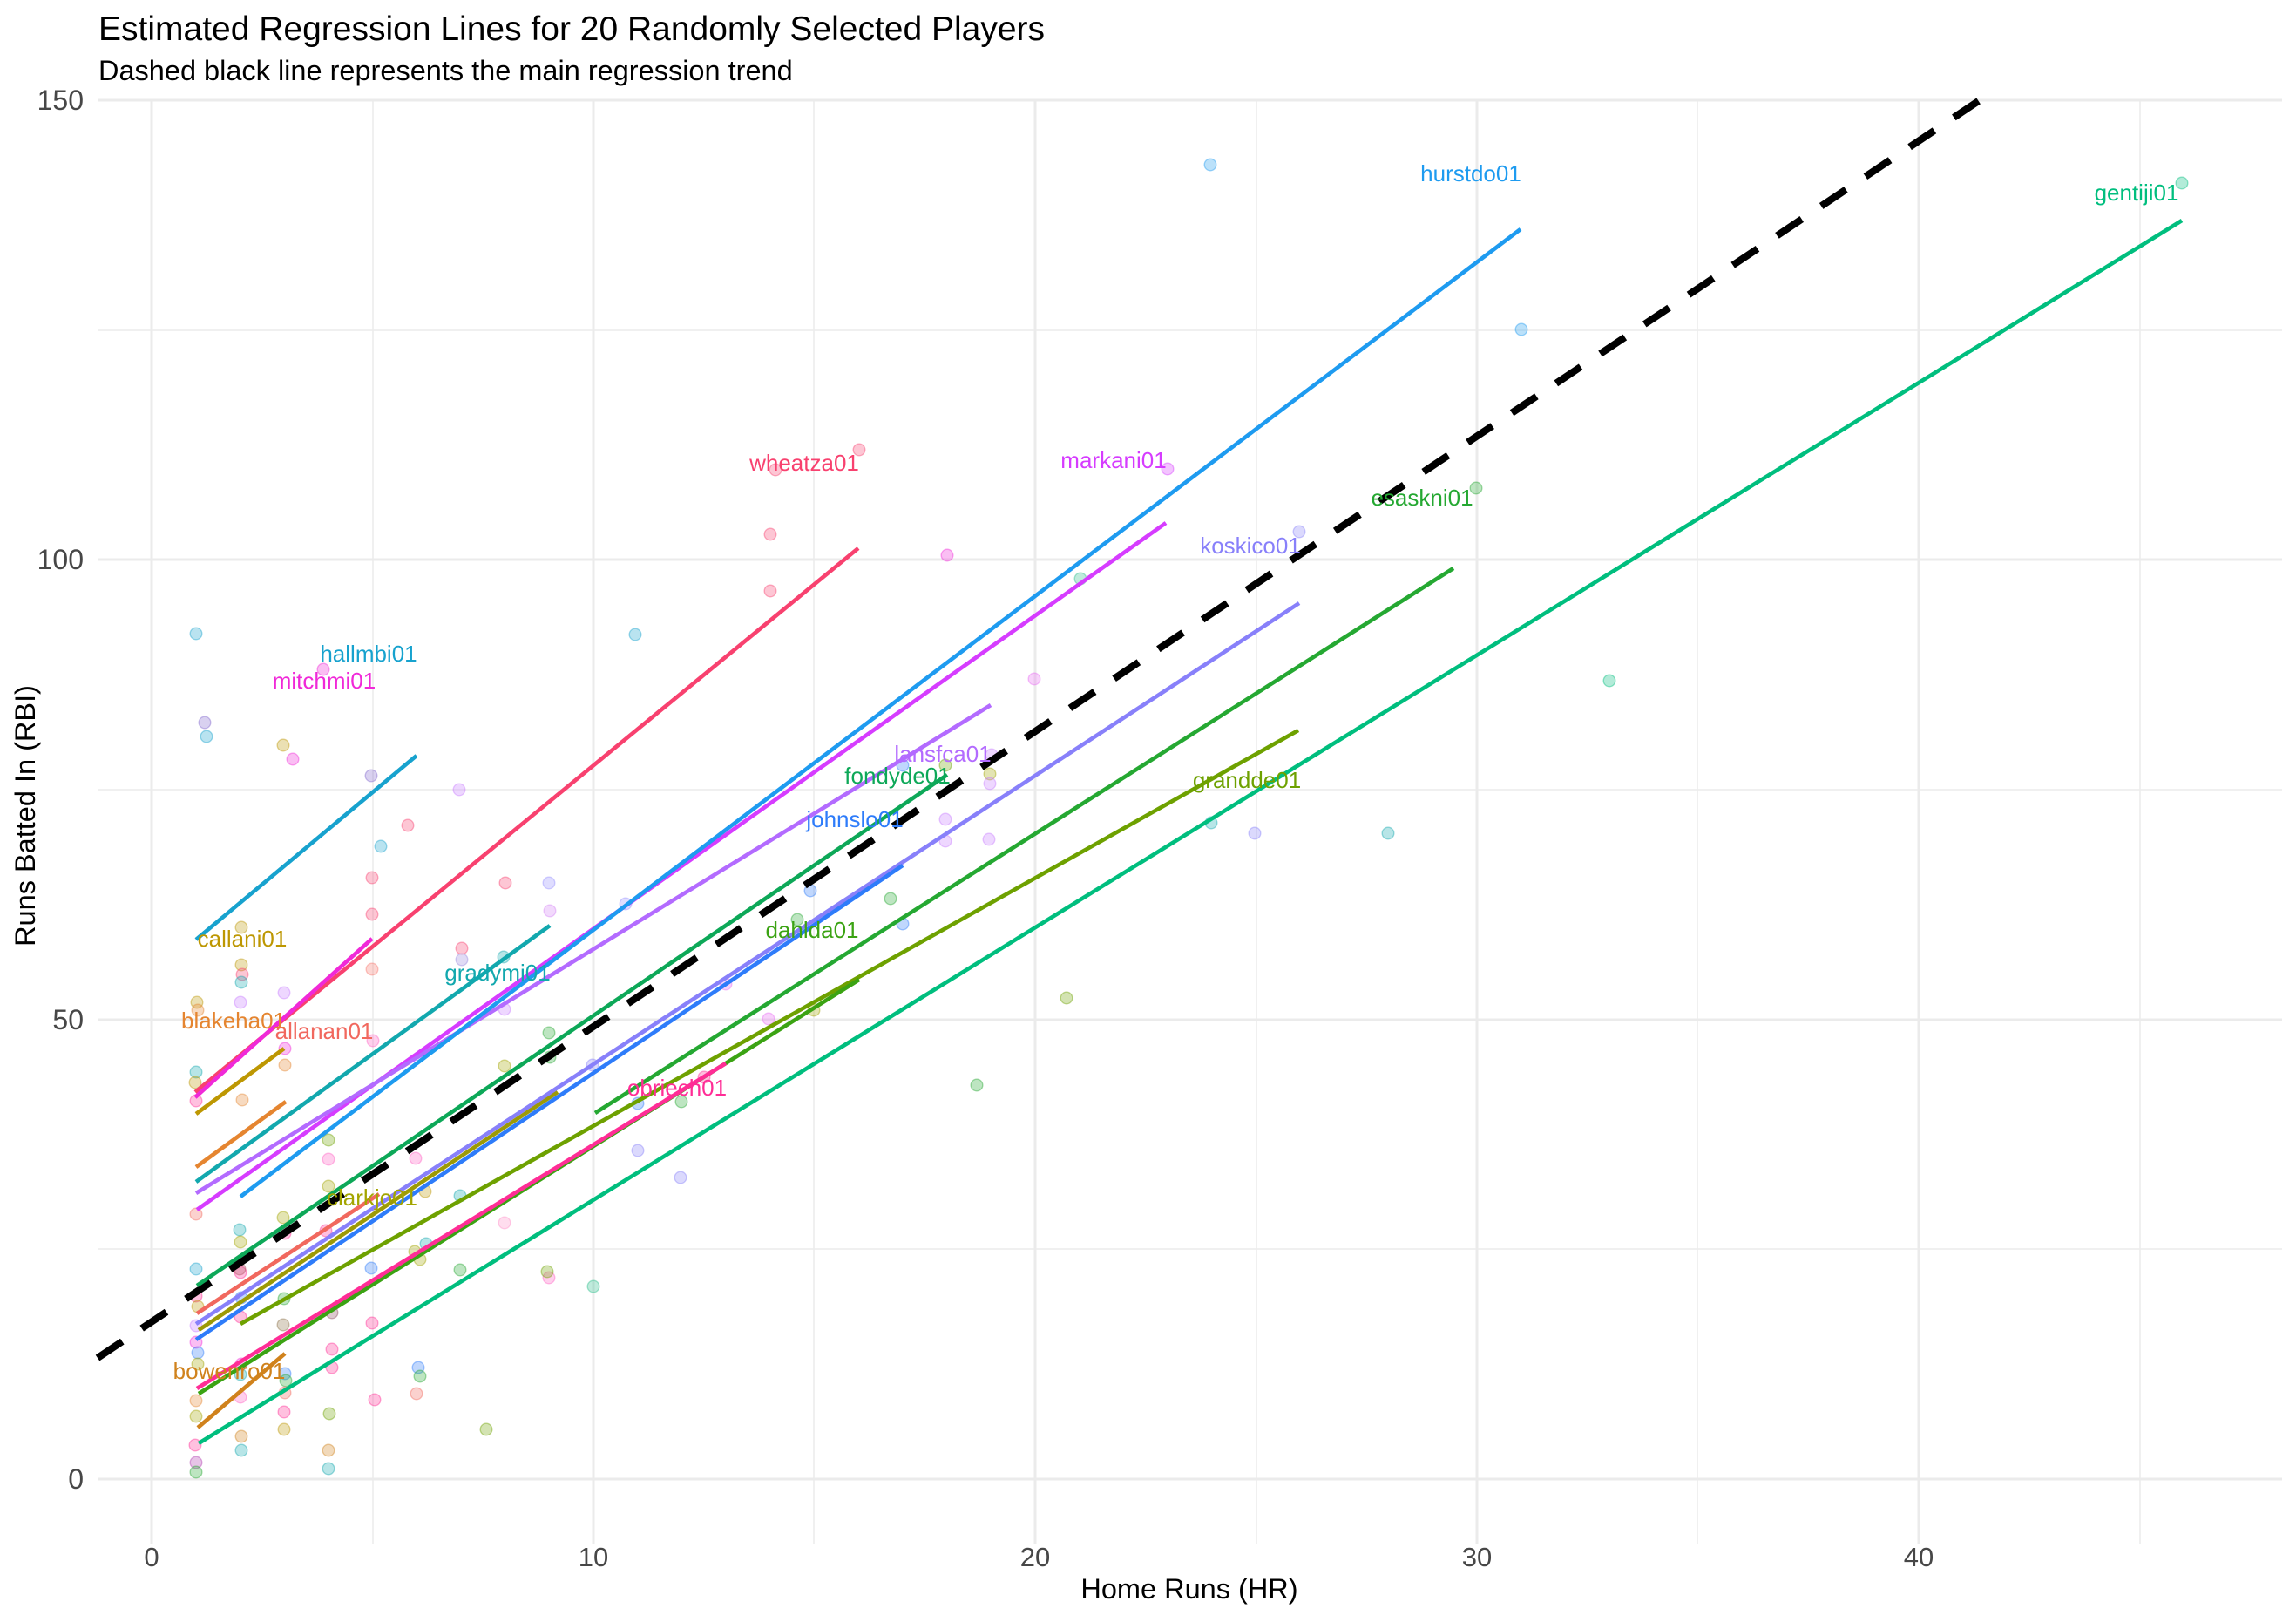 The image size is (2296, 1622). What do you see at coordinates (1113, 460) in the screenshot?
I see `svg-text: markani01` at bounding box center [1113, 460].